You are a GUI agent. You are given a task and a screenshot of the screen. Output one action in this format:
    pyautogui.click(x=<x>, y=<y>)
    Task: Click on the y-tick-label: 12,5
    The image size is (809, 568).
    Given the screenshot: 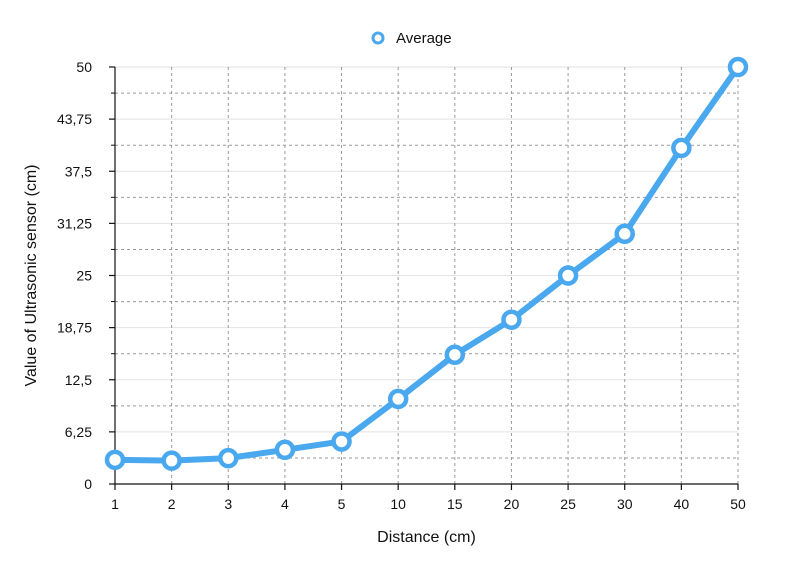 What is the action you would take?
    pyautogui.click(x=78, y=380)
    